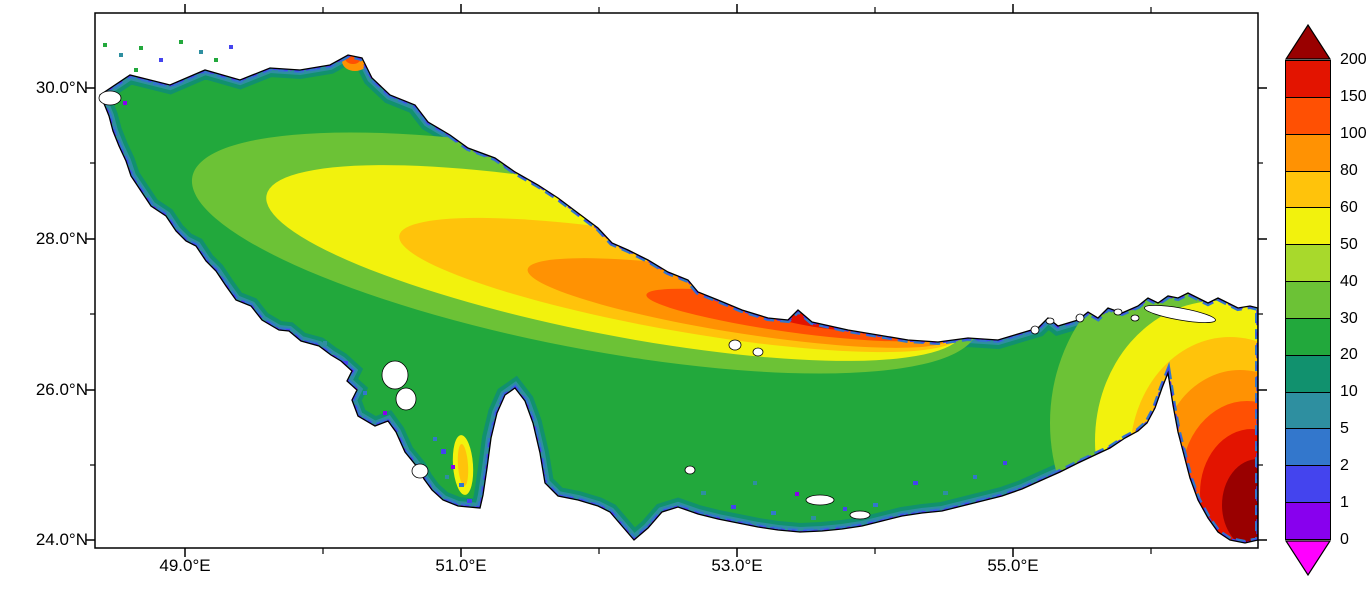 This screenshot has height=601, width=1370. I want to click on colorbar-under-arrow, so click(1308, 558).